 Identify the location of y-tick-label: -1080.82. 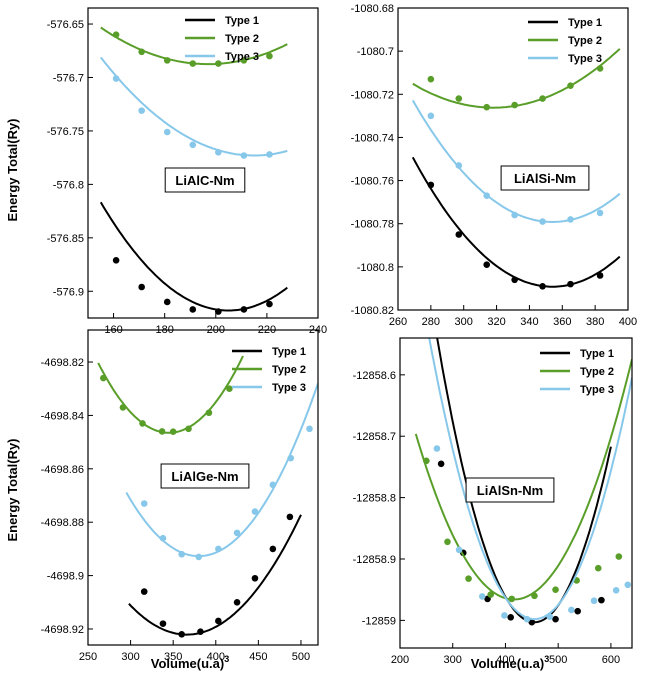
(372, 311).